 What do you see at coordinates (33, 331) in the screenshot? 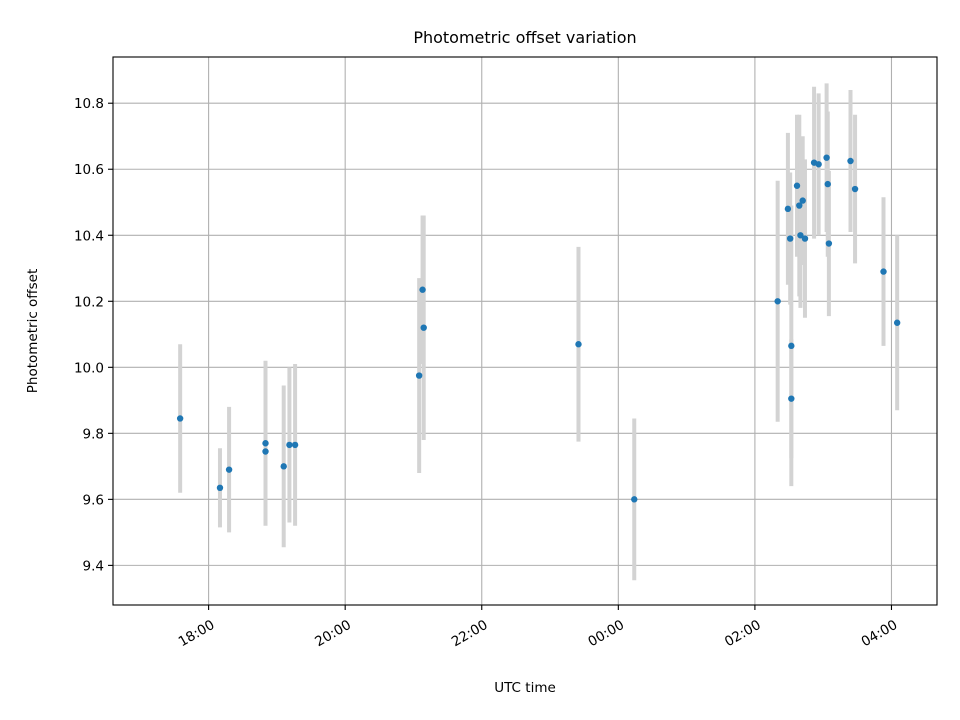
I see `y-axis-label: Photometric offset` at bounding box center [33, 331].